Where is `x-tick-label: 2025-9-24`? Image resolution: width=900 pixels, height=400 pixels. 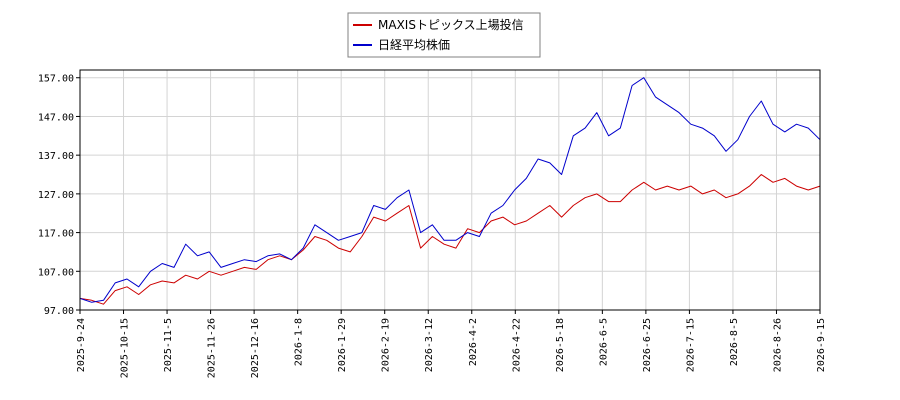 x-tick-label: 2025-9-24 is located at coordinates (81, 345).